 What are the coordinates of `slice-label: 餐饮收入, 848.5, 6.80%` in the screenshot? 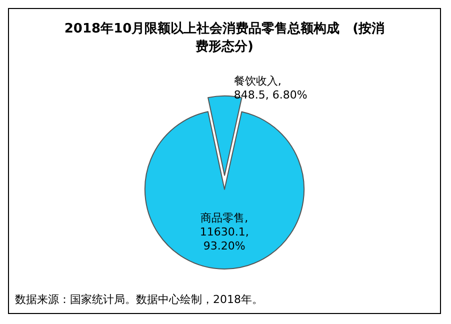 It's located at (271, 88).